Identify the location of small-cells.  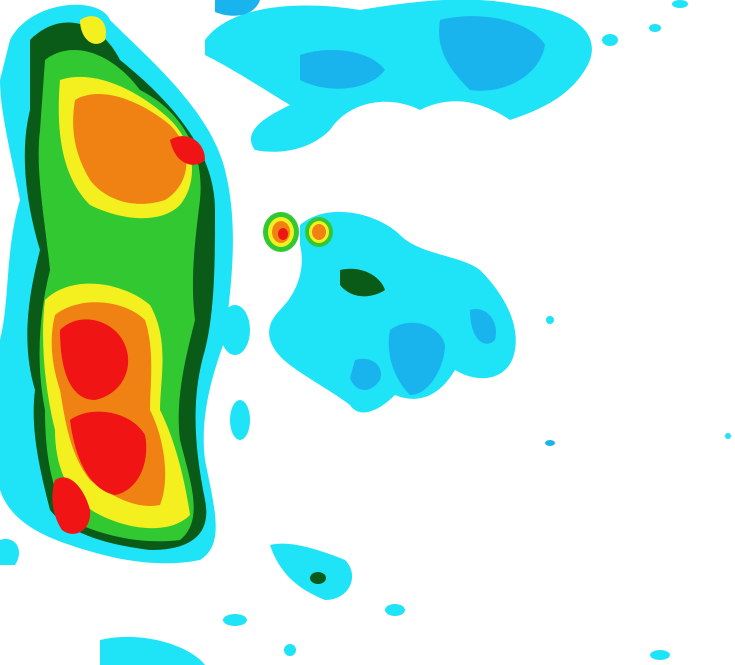
(269, 218).